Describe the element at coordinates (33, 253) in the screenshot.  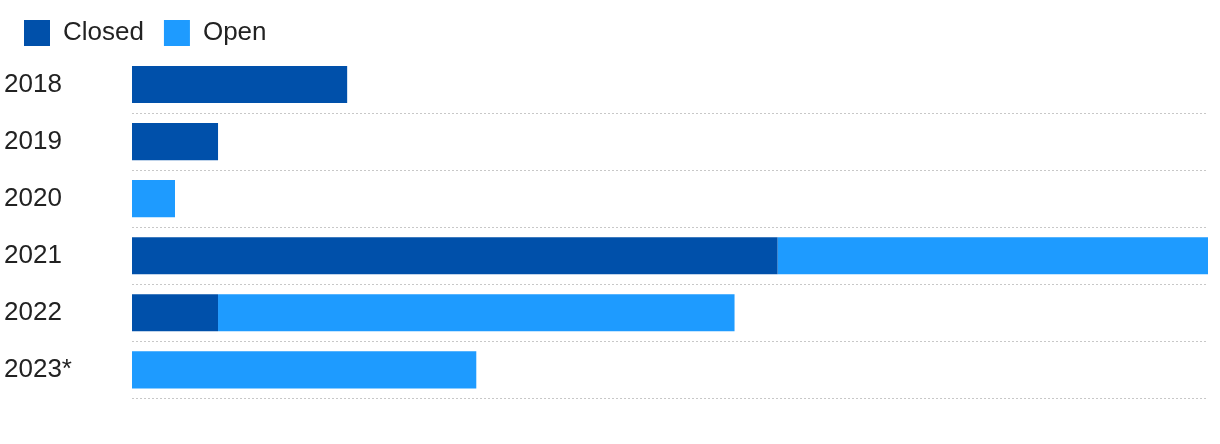
I see `y-tick-label: 2021` at that location.